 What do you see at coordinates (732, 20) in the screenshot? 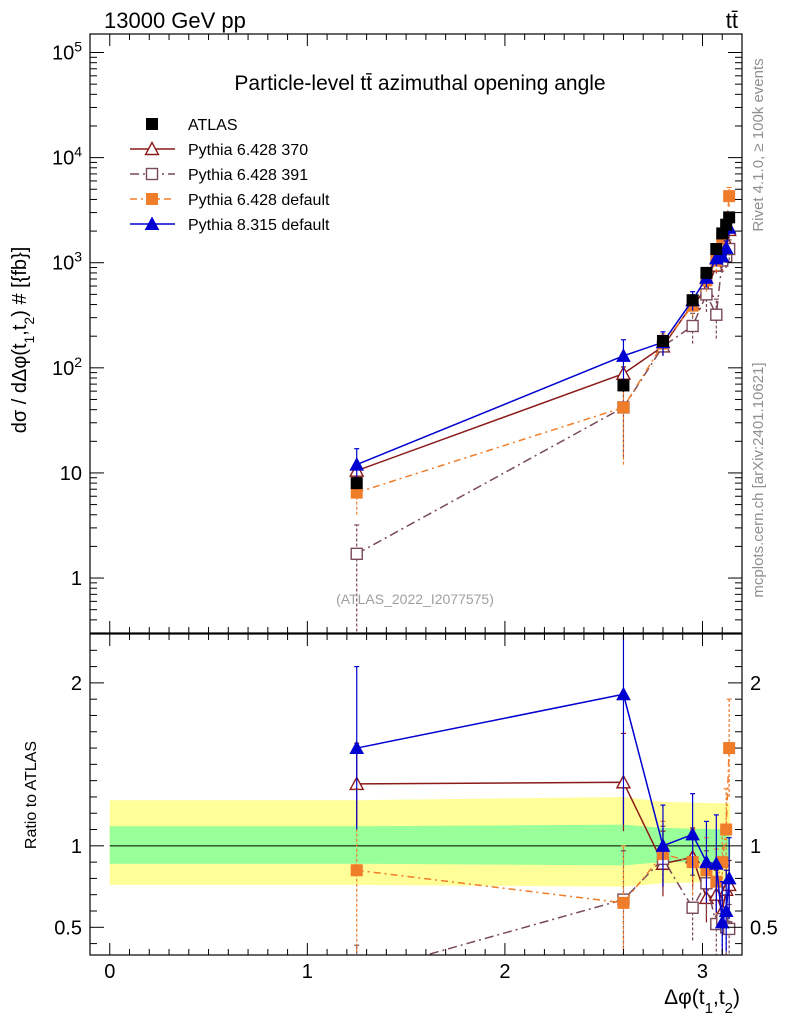
I see `header-process-label: tt̄` at bounding box center [732, 20].